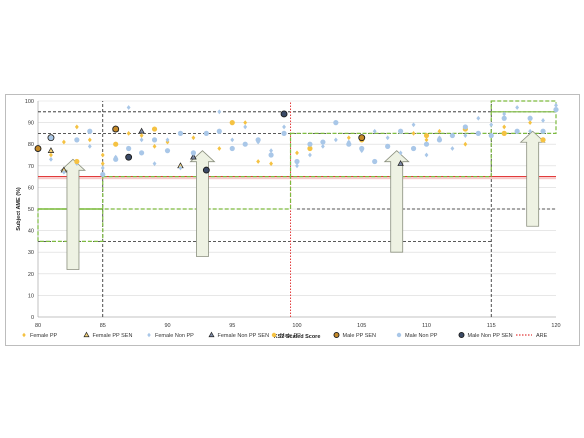  Describe the element at coordinates (31, 167) in the screenshot. I see `y-tick-label: 70` at that location.